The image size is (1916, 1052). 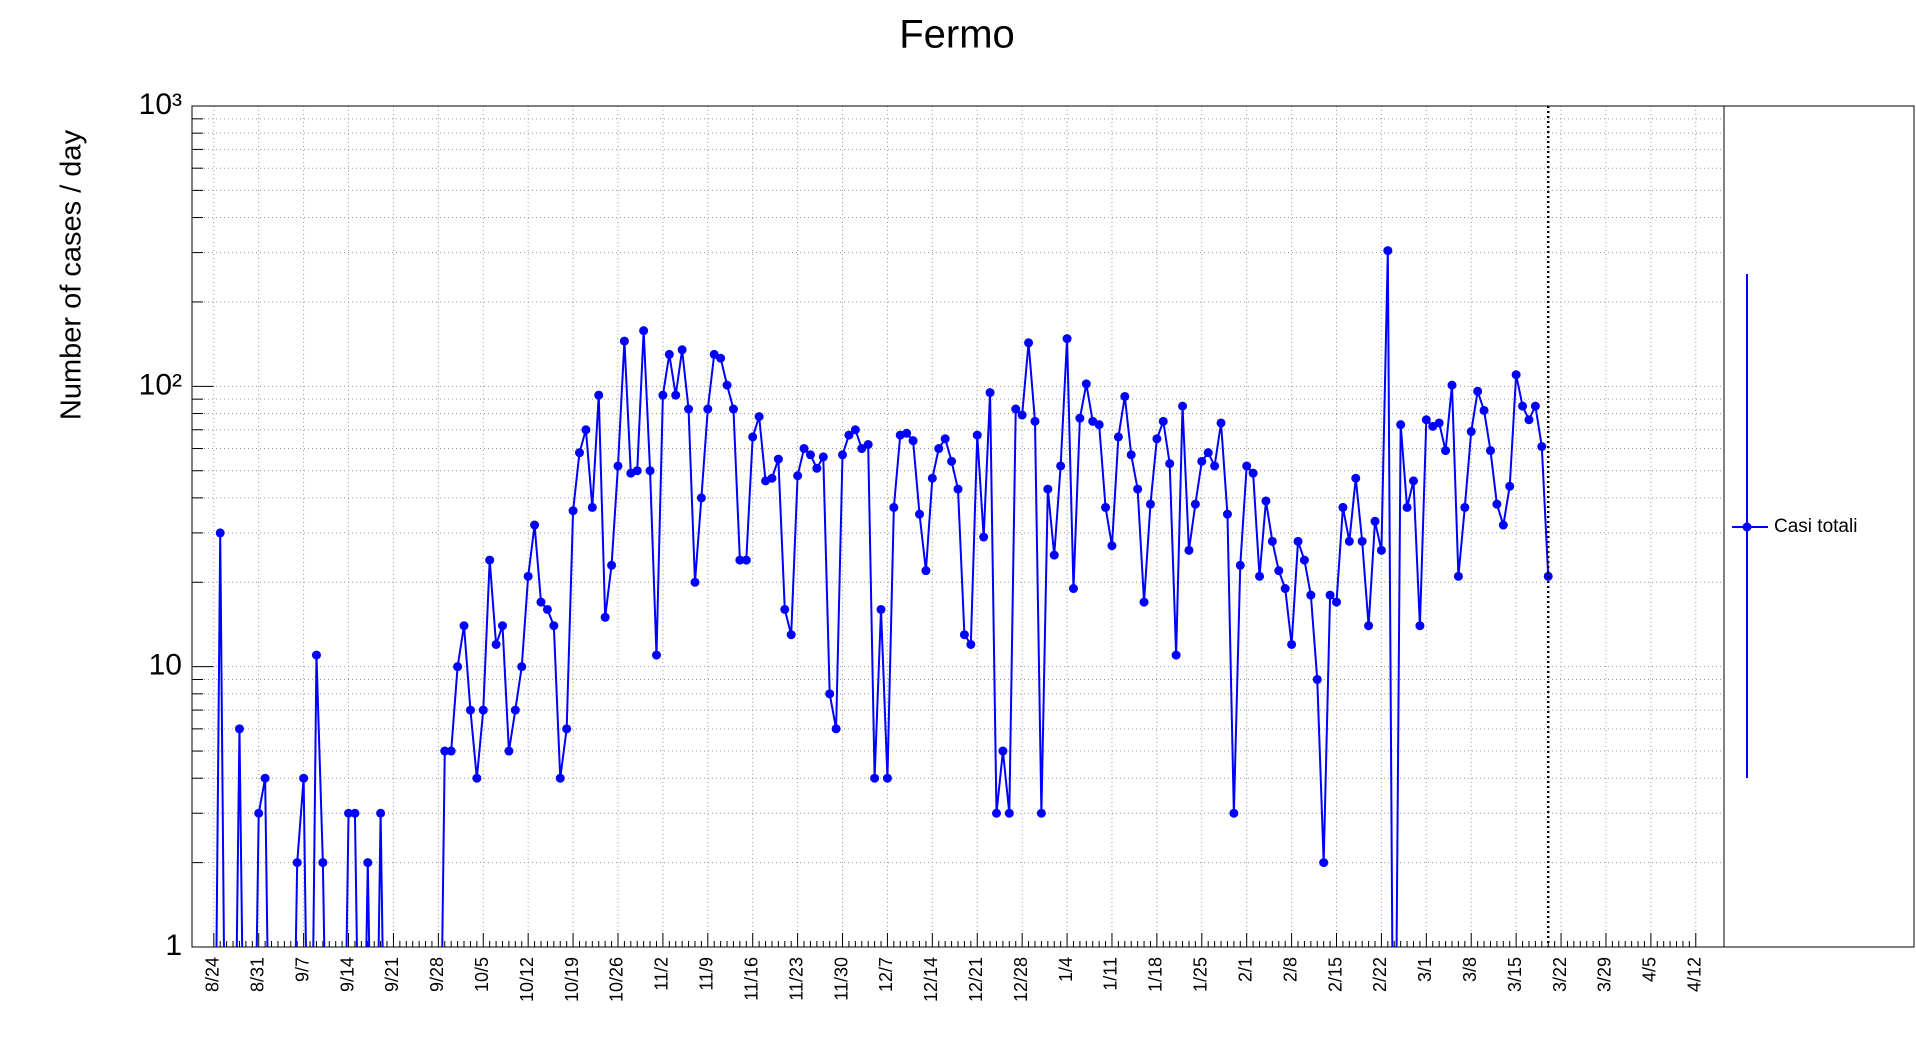 I want to click on legend-marker, so click(x=1747, y=527).